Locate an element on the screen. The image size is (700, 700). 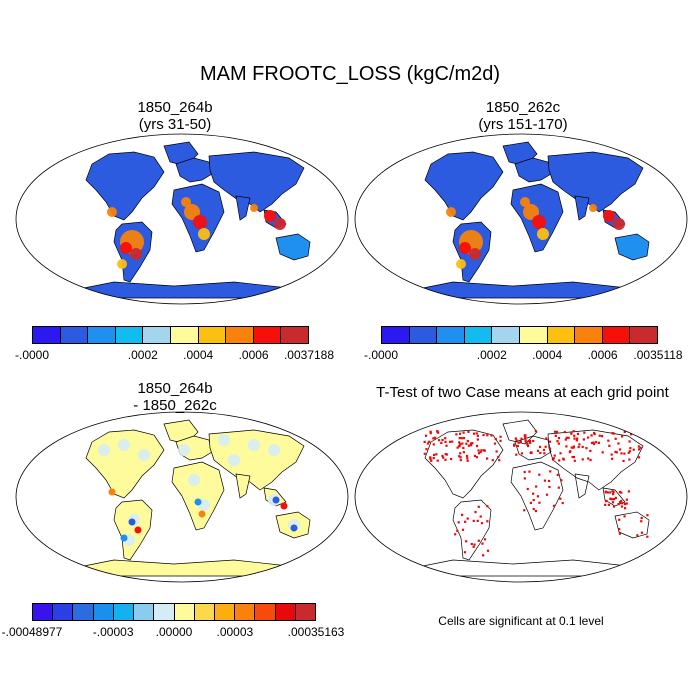
continent-northAmerica is located at coordinates (125, 186).